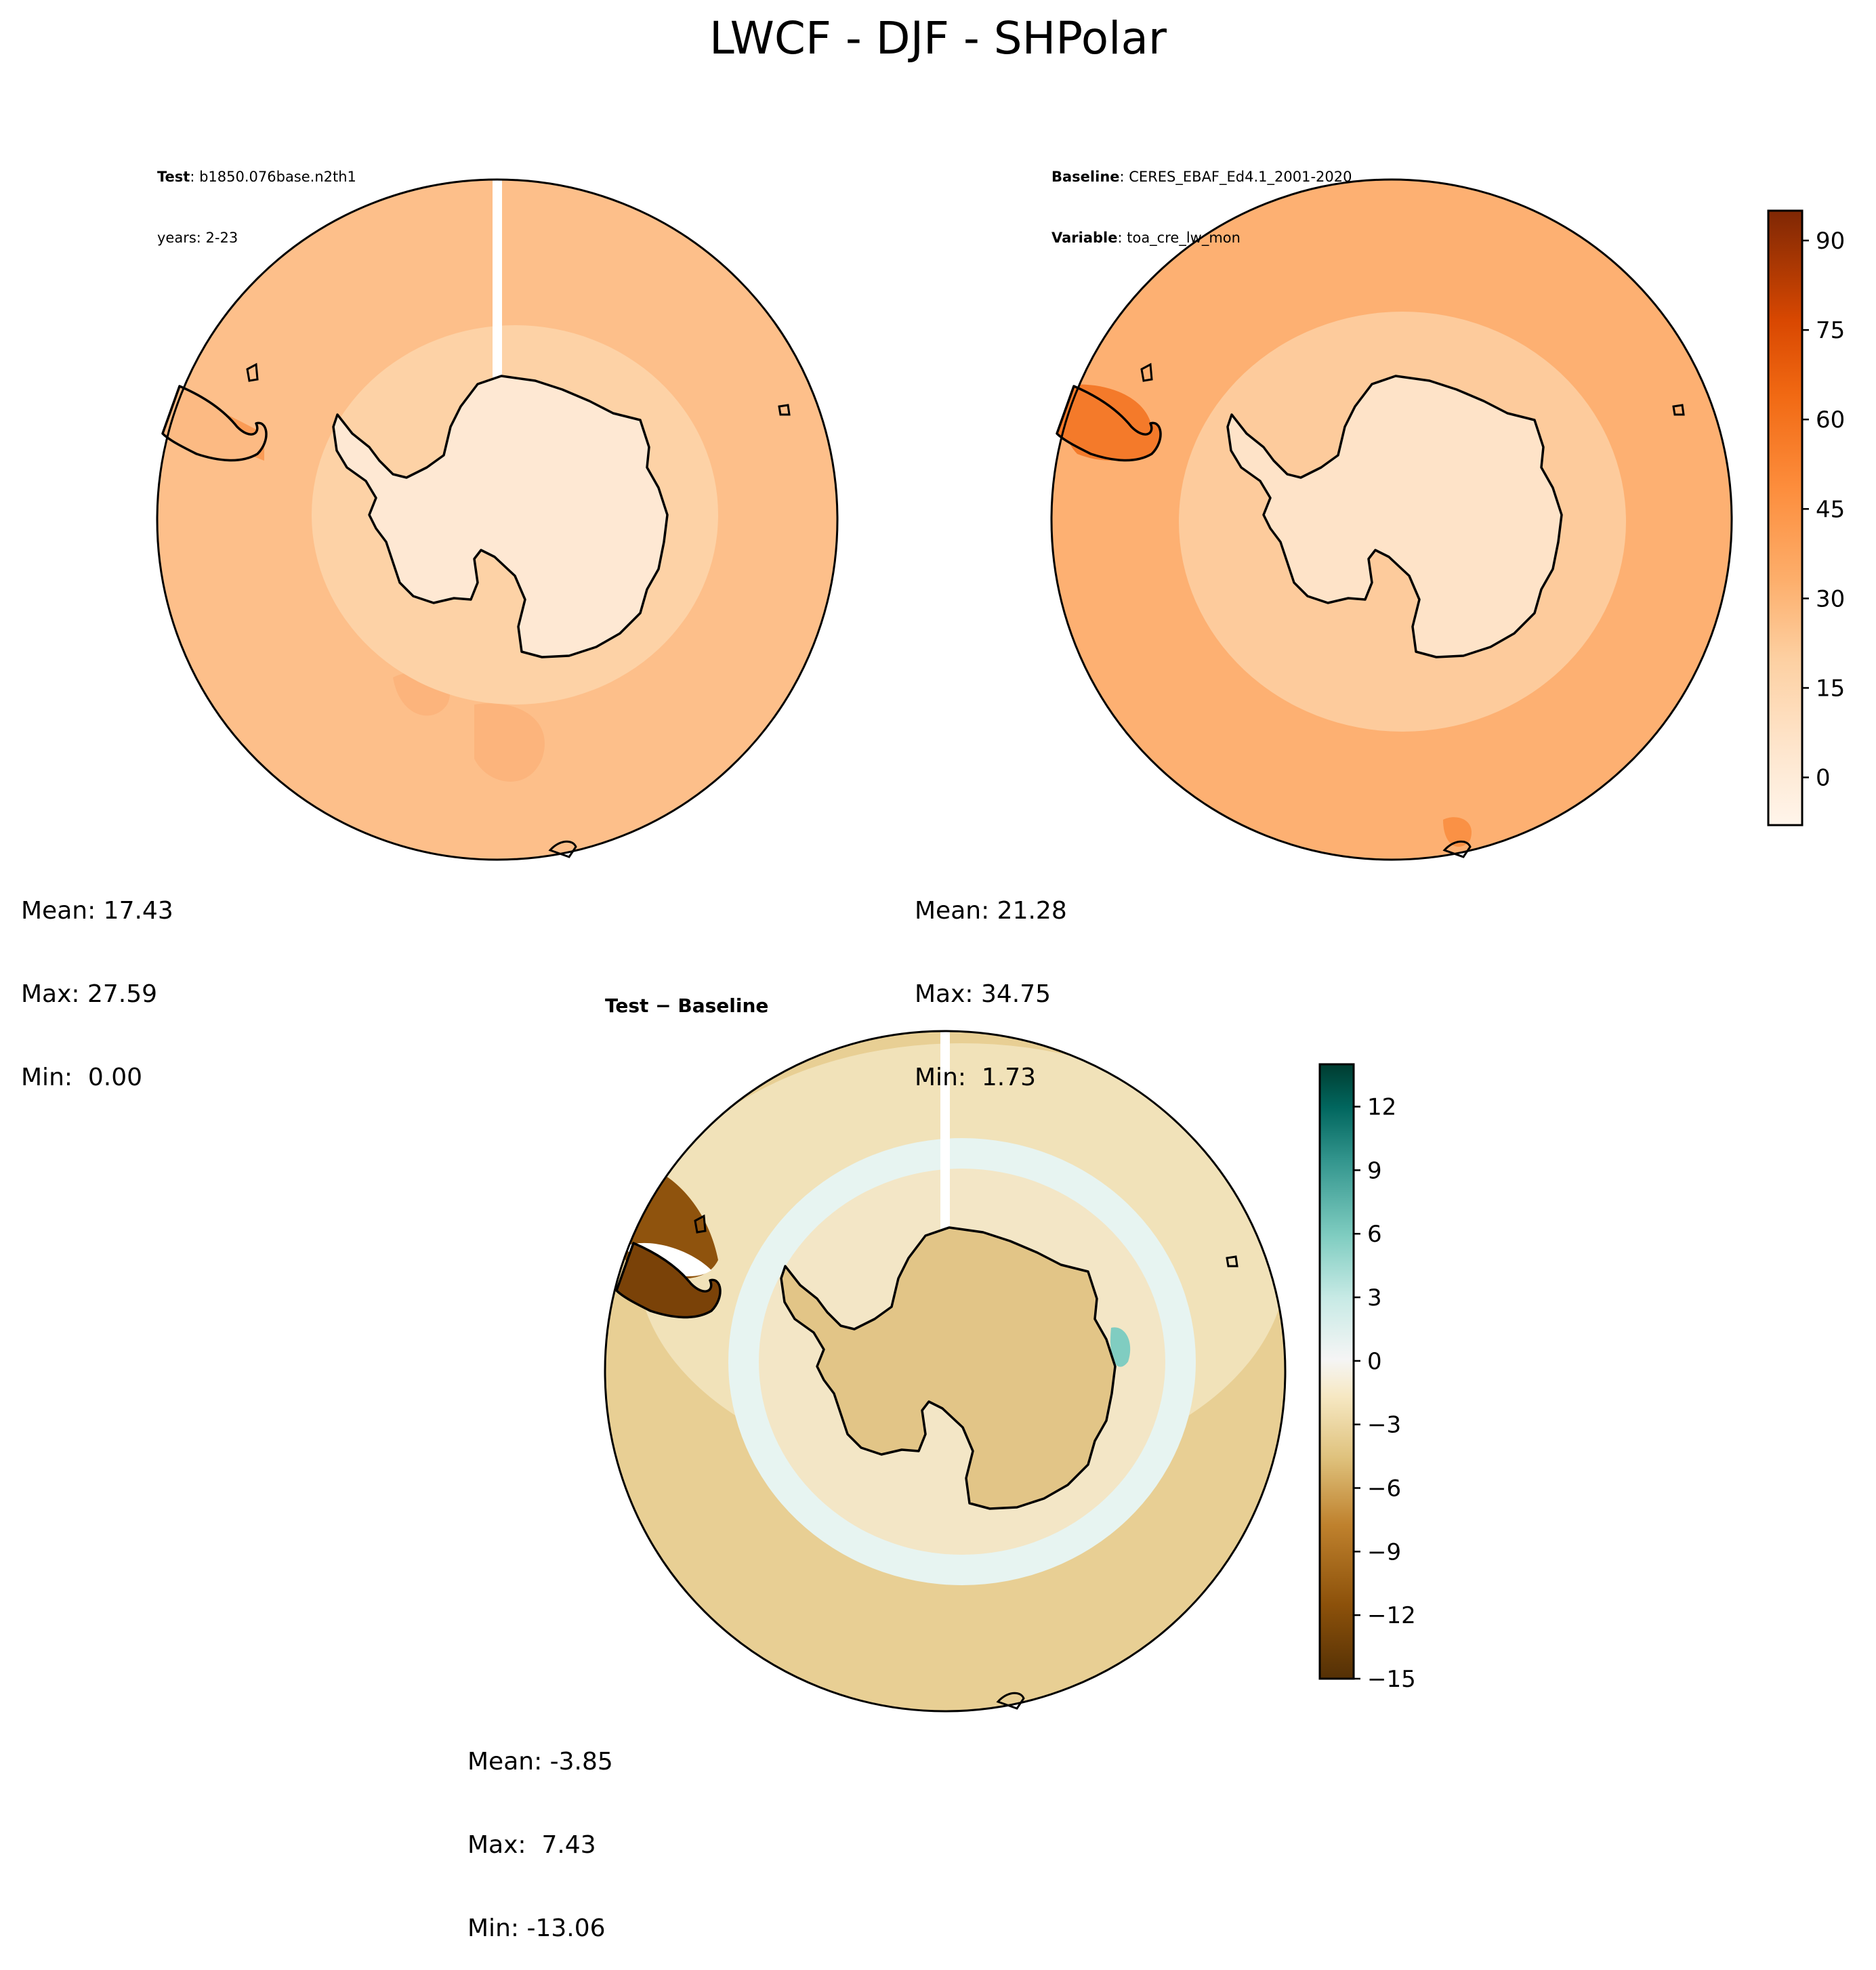 The height and width of the screenshot is (1970, 1876). I want to click on colorbar-diff-frame, so click(1336, 1371).